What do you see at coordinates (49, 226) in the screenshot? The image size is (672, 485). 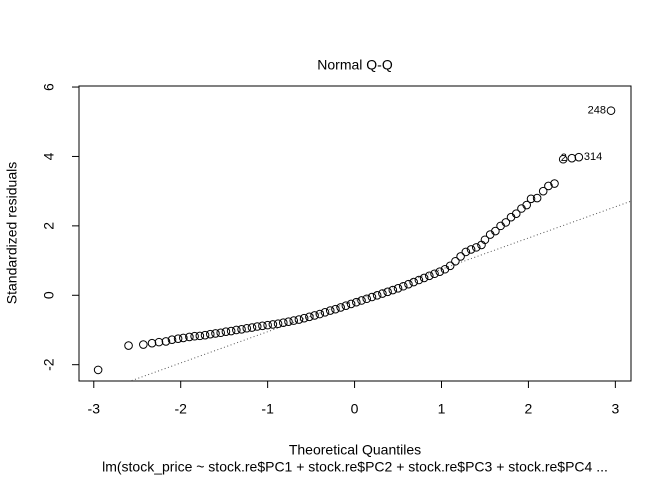 I see `y-tick-label: 2` at bounding box center [49, 226].